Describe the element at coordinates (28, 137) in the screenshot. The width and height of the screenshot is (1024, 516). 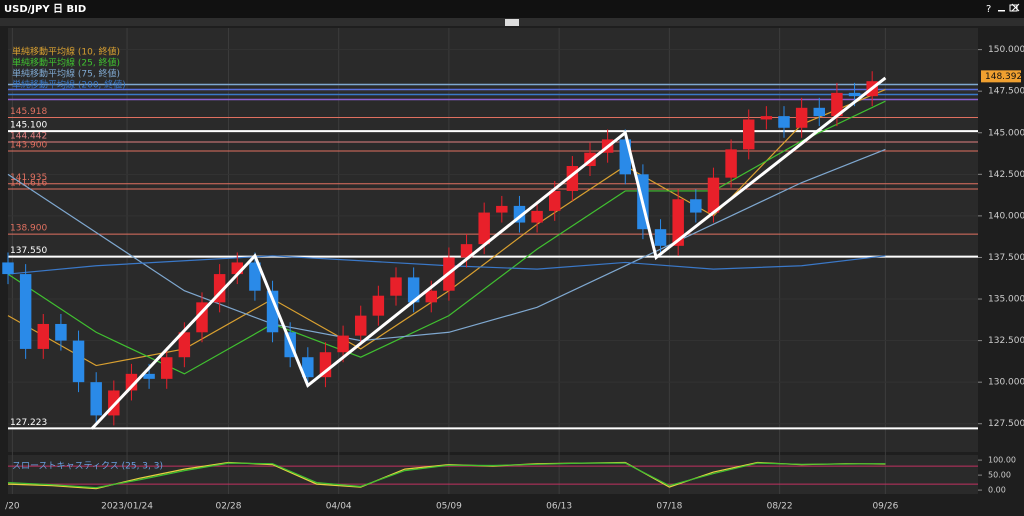
I see `level-label: 144.442` at that location.